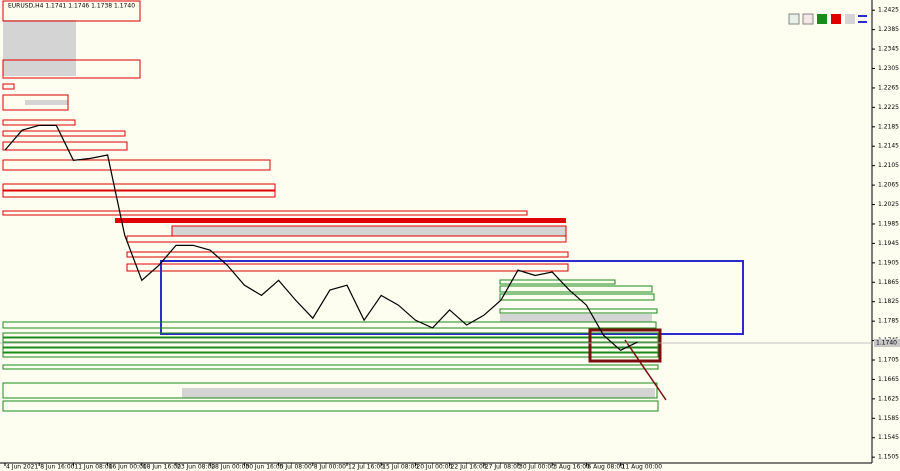 The image size is (900, 471). I want to click on x-tick-label: 11 Jun 08:00, so click(93, 467).